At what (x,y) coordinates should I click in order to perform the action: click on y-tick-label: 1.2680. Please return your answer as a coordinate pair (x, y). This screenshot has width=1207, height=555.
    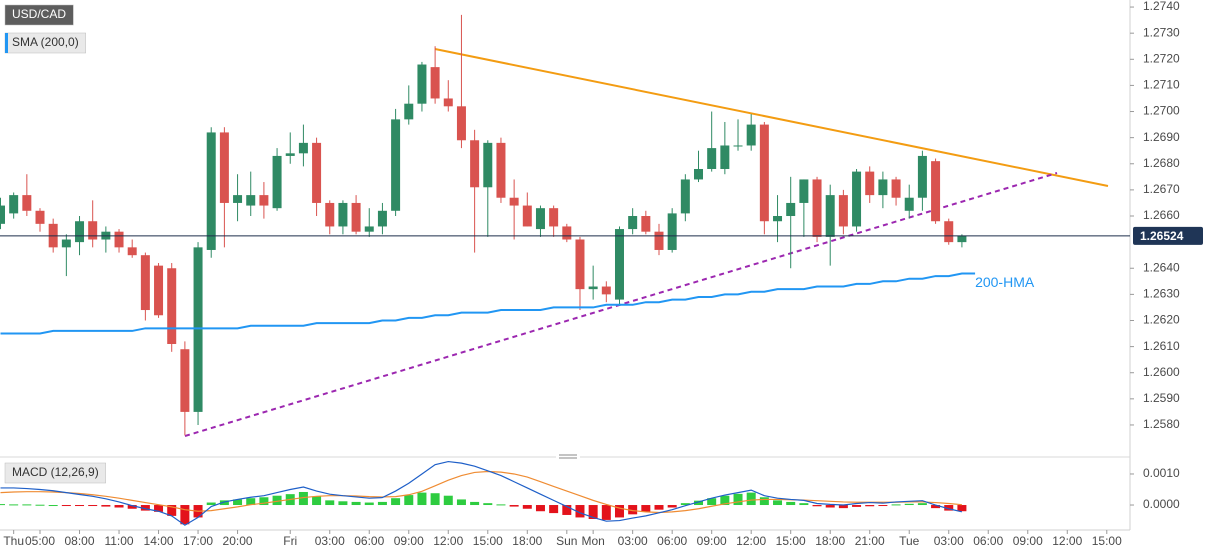
    Looking at the image, I should click on (1161, 163).